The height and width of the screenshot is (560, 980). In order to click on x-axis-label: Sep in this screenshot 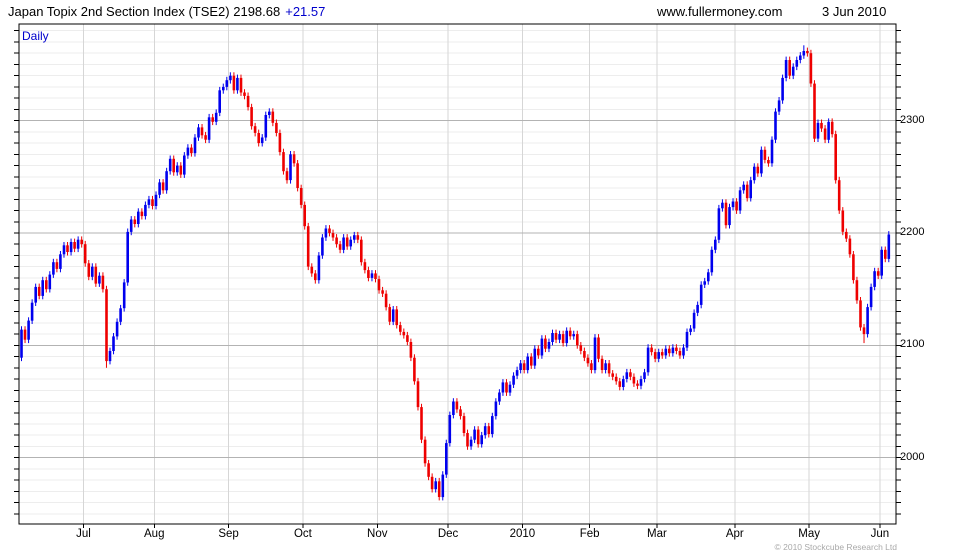, I will do `click(228, 534)`.